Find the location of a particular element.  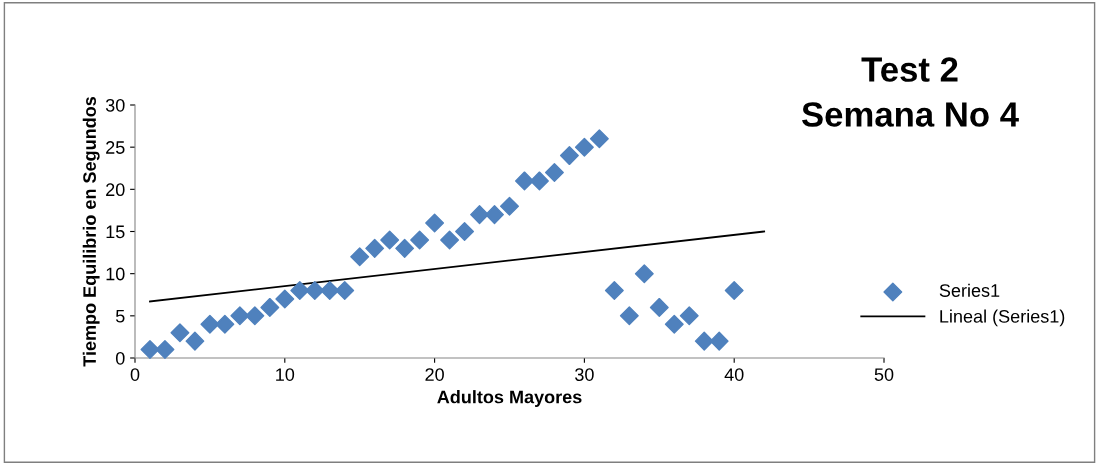

x-tick-label: 20 is located at coordinates (434, 374).